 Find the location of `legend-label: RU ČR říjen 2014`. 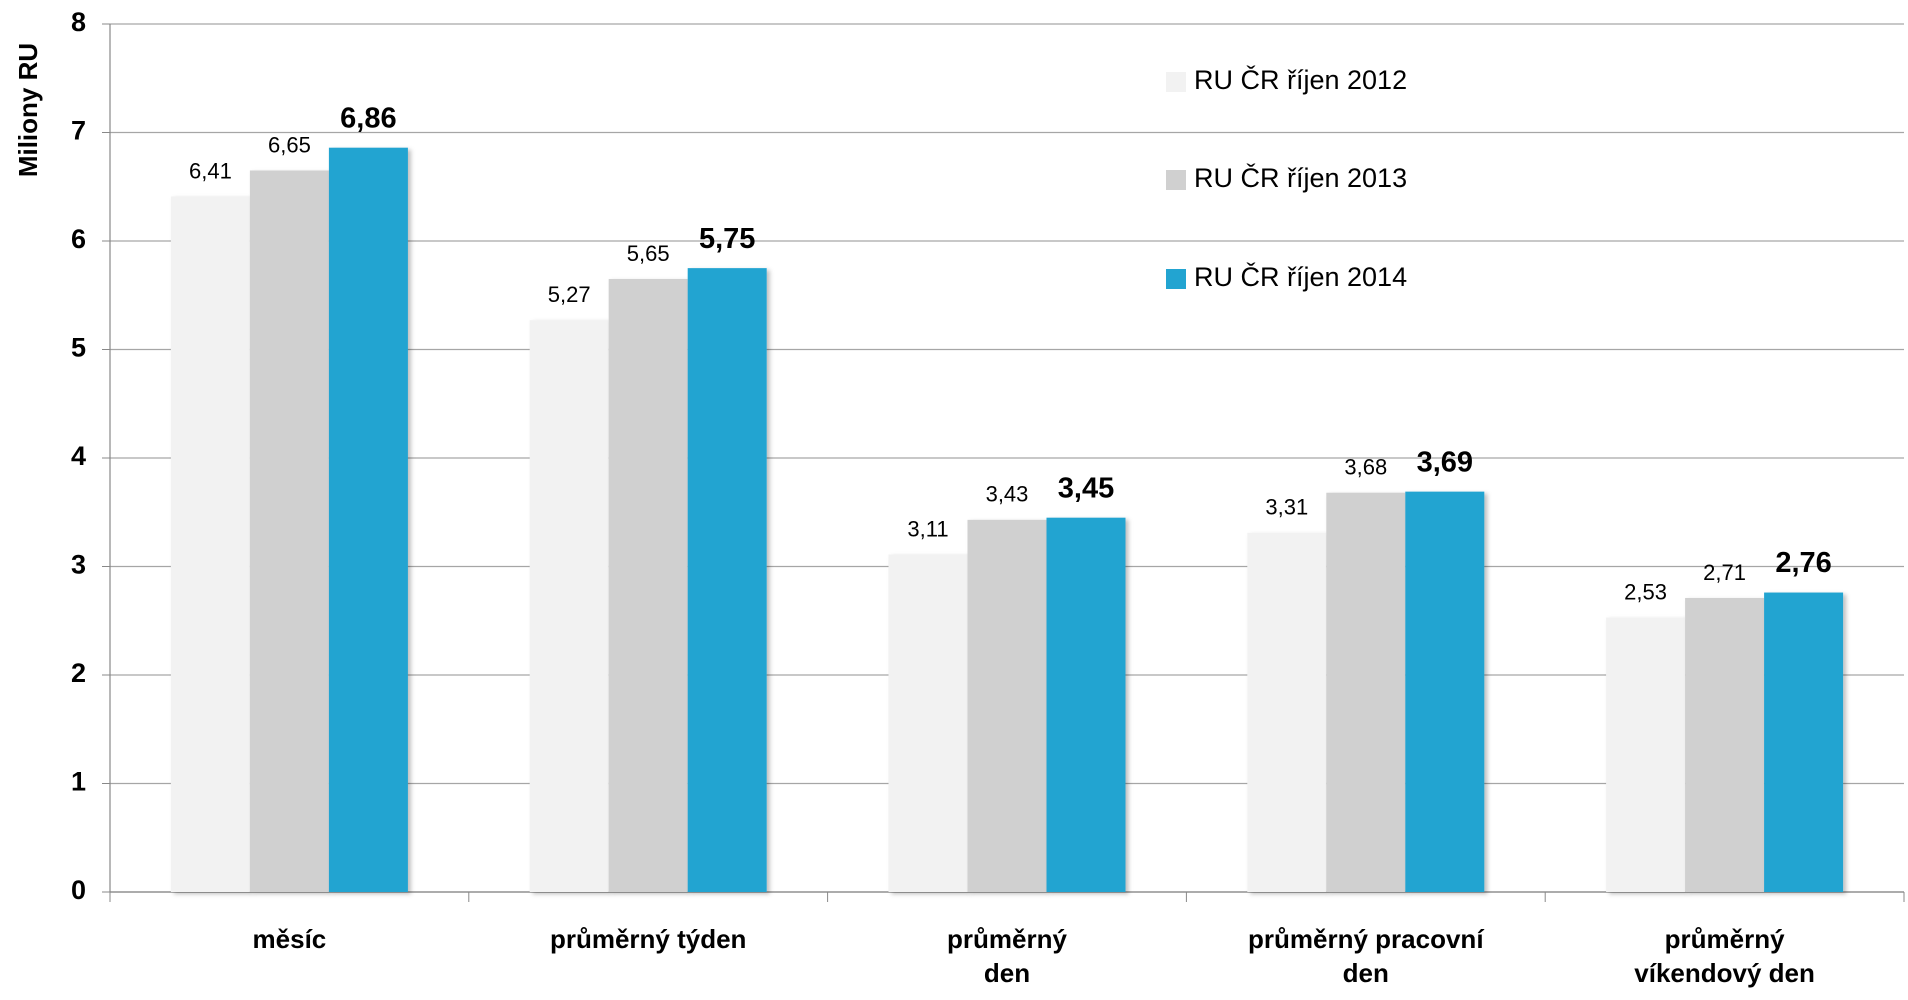

legend-label: RU ČR říjen 2014 is located at coordinates (1300, 276).